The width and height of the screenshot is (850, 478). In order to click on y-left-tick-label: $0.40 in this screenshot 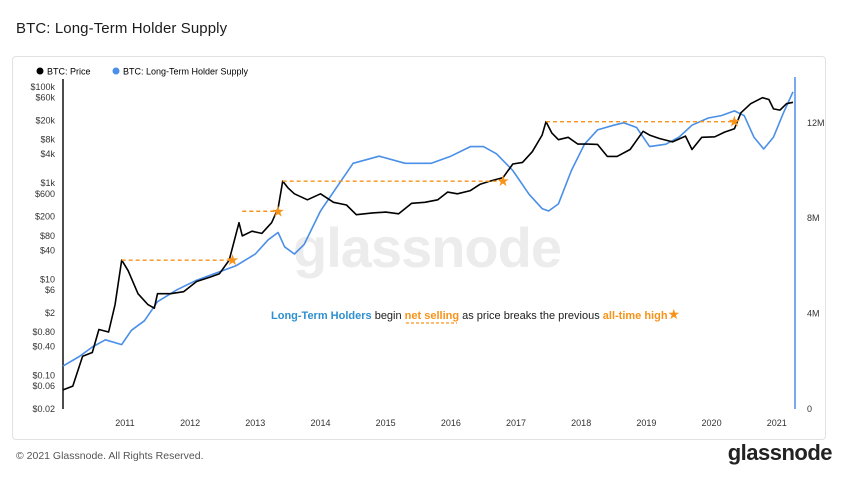, I will do `click(43, 346)`.